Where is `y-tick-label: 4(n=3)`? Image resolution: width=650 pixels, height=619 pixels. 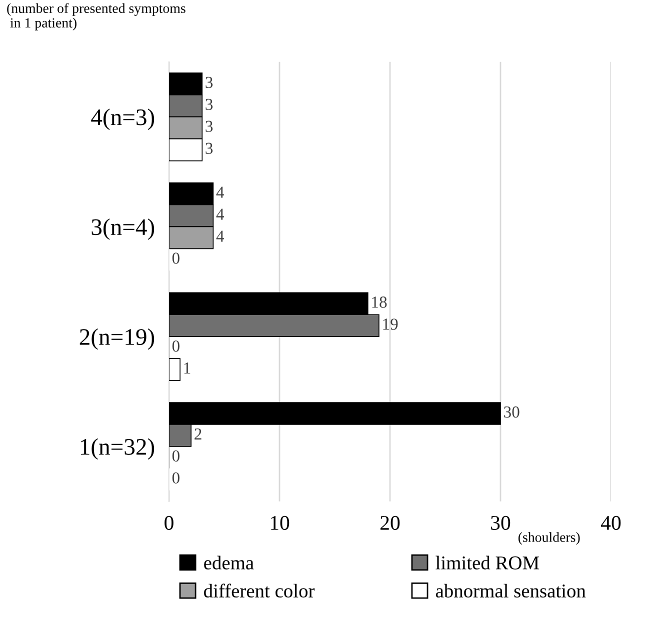 y-tick-label: 4(n=3) is located at coordinates (122, 119).